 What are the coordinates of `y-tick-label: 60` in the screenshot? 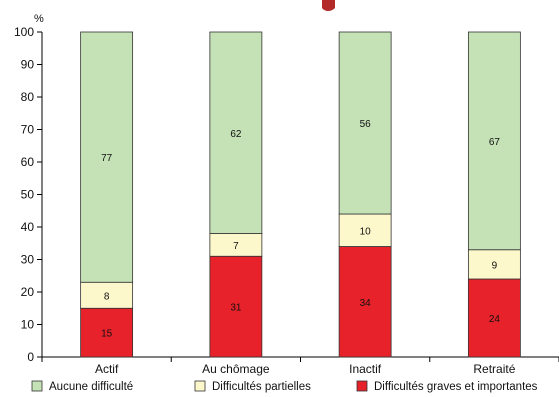 It's located at (28, 162).